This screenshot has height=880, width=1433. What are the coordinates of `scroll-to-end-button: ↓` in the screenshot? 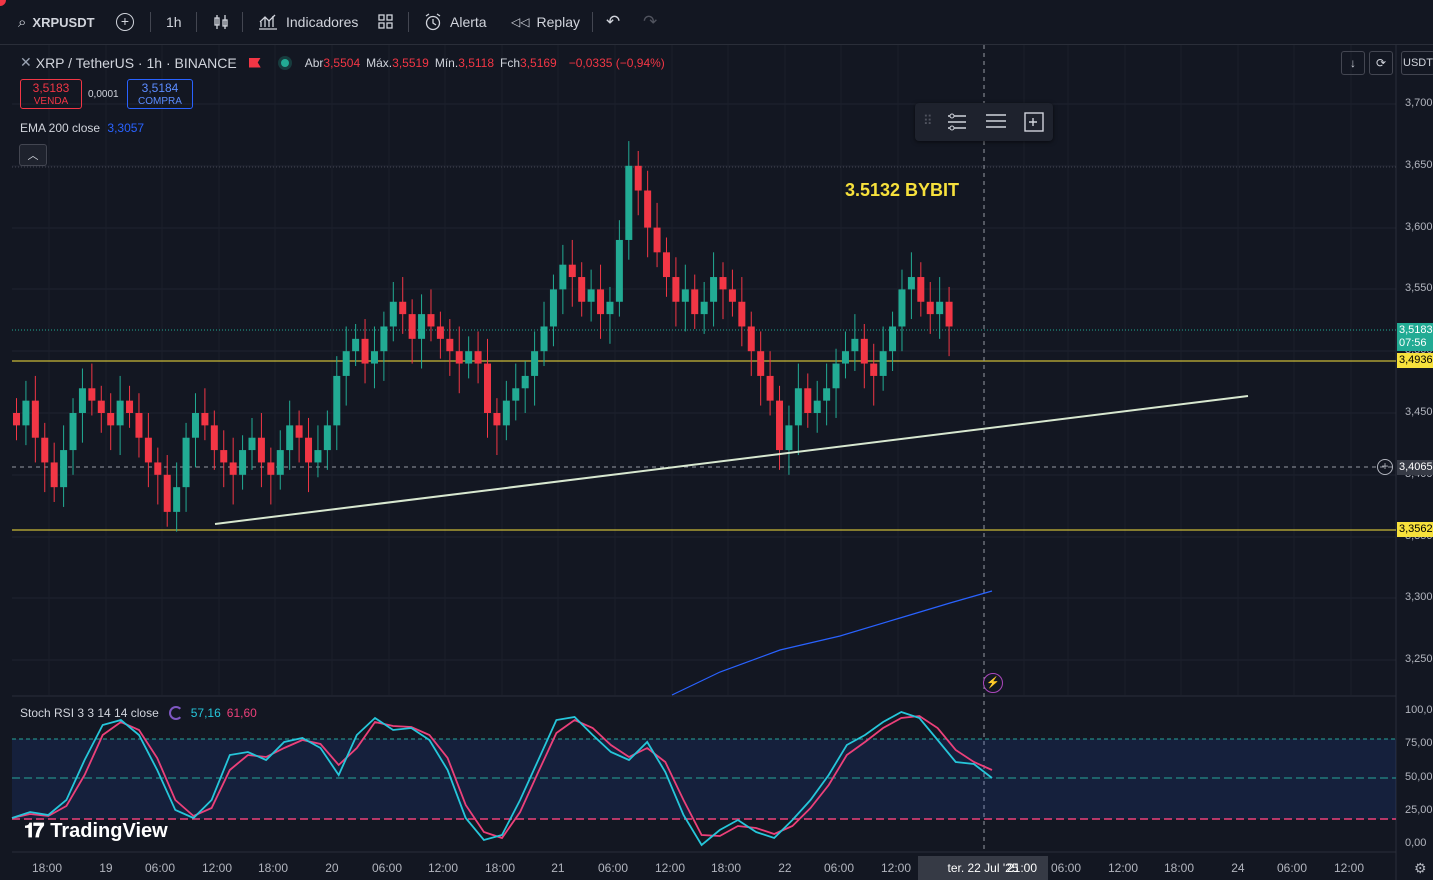 It's located at (1353, 63).